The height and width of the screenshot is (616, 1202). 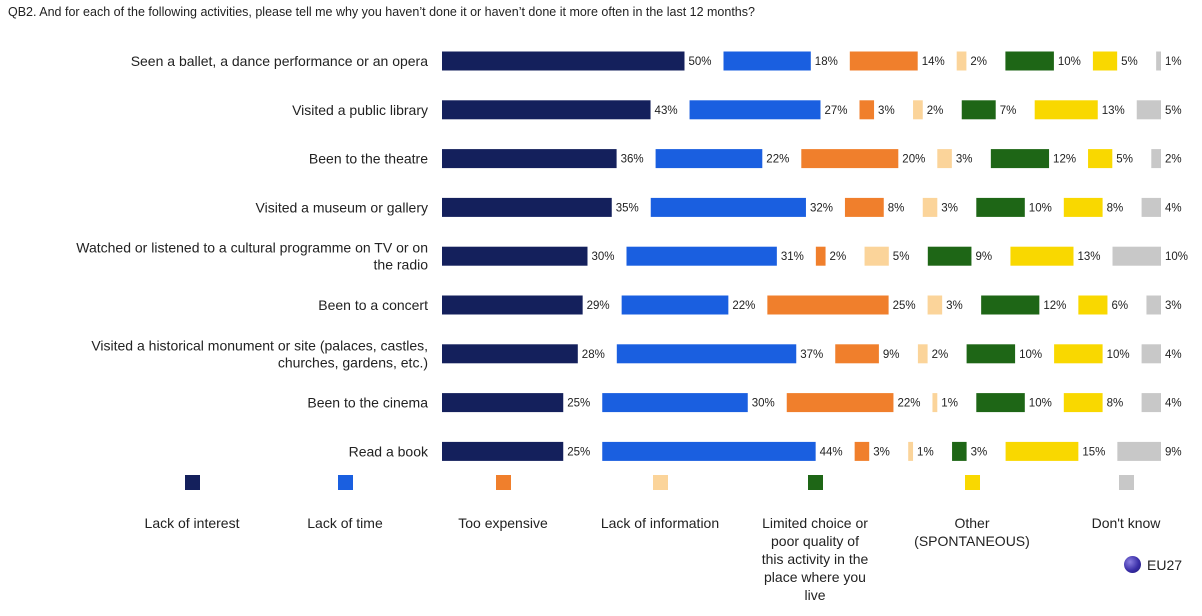 I want to click on eu27-badge: EU27, so click(x=1153, y=564).